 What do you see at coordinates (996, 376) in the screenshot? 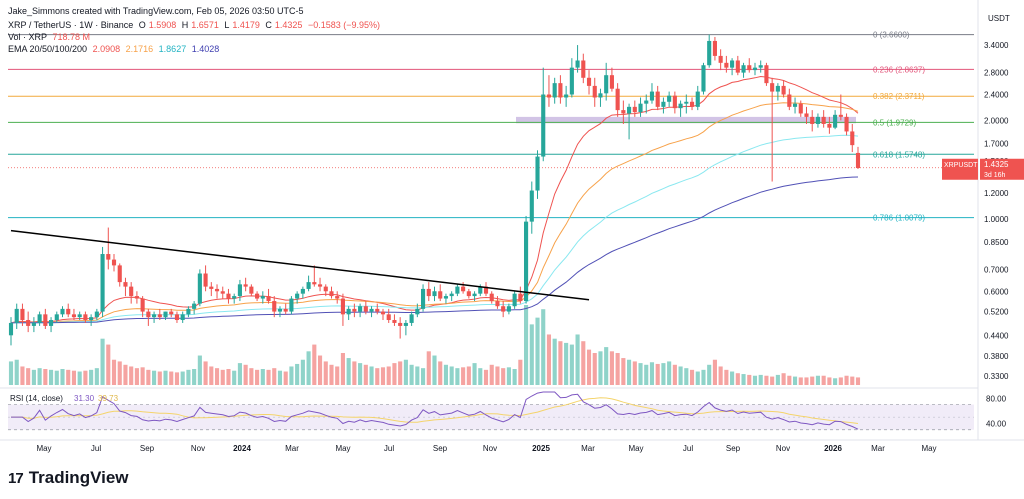
I see `y-tick-label: 0.3300` at bounding box center [996, 376].